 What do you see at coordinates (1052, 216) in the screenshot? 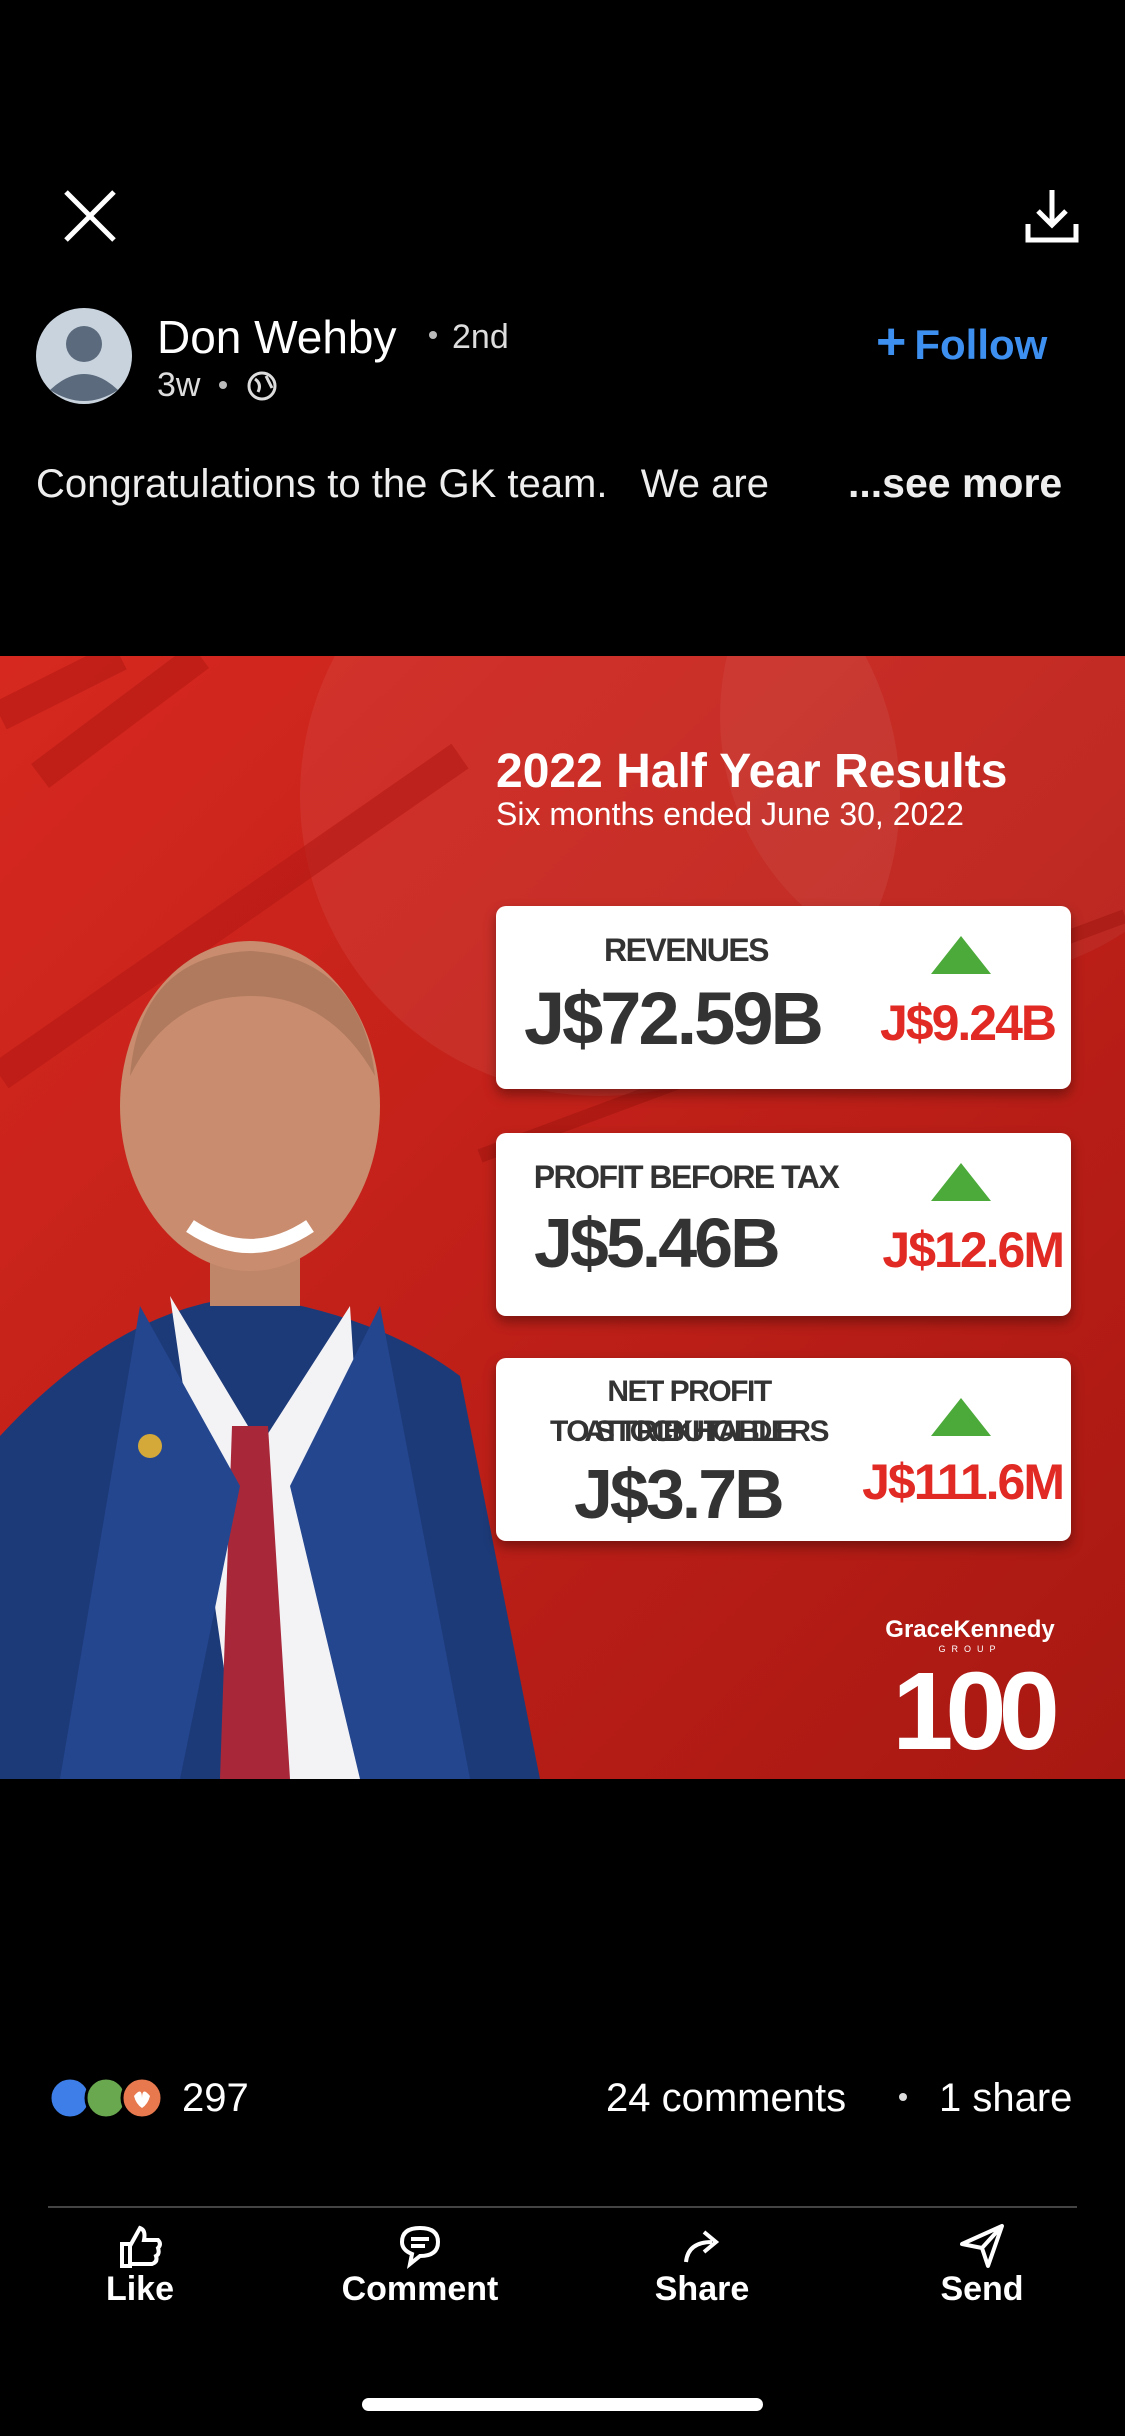
I see `download-button` at bounding box center [1052, 216].